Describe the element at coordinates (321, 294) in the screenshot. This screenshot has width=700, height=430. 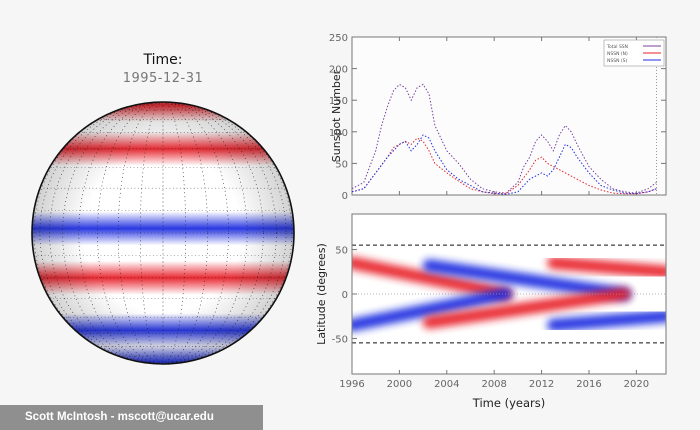
I see `butterfly-y-axis-label: Latitude (degrees)` at that location.